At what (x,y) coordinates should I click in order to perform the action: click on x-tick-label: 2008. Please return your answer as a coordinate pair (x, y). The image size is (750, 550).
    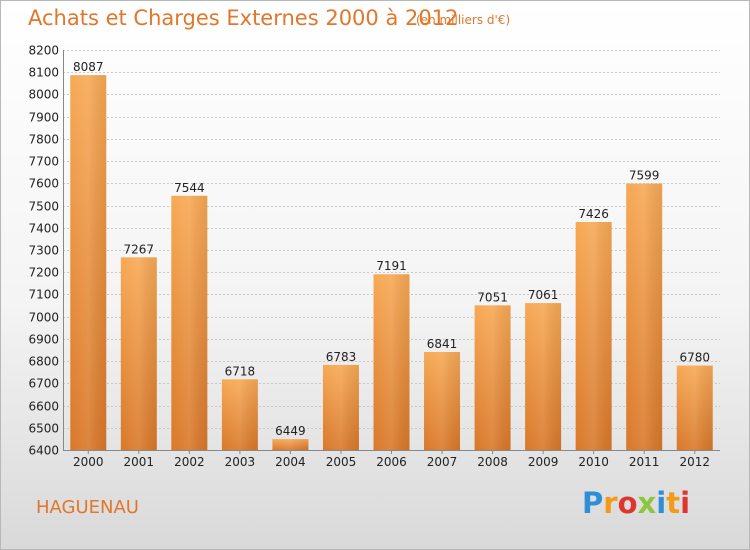
    Looking at the image, I should click on (492, 462).